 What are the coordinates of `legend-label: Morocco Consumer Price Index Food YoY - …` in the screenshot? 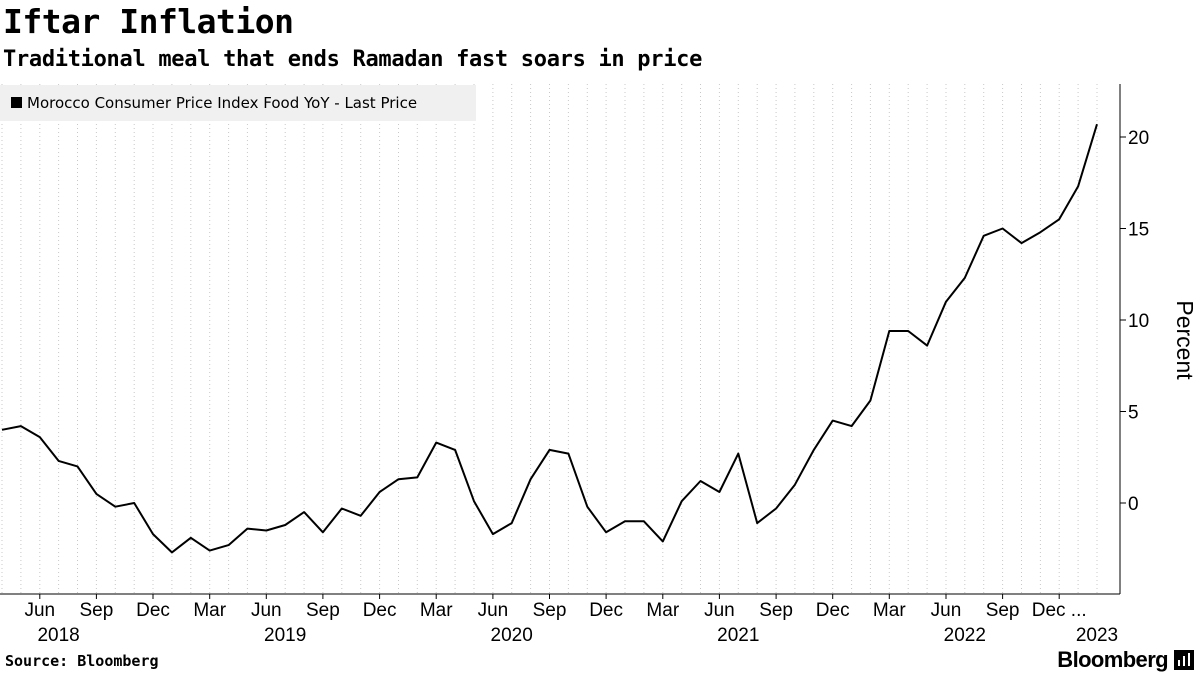 It's located at (222, 103).